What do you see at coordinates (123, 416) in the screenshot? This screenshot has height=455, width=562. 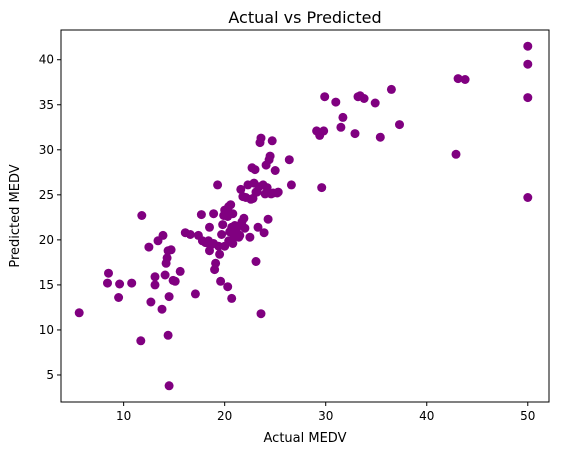 I see `x-tick-label: 10` at bounding box center [123, 416].